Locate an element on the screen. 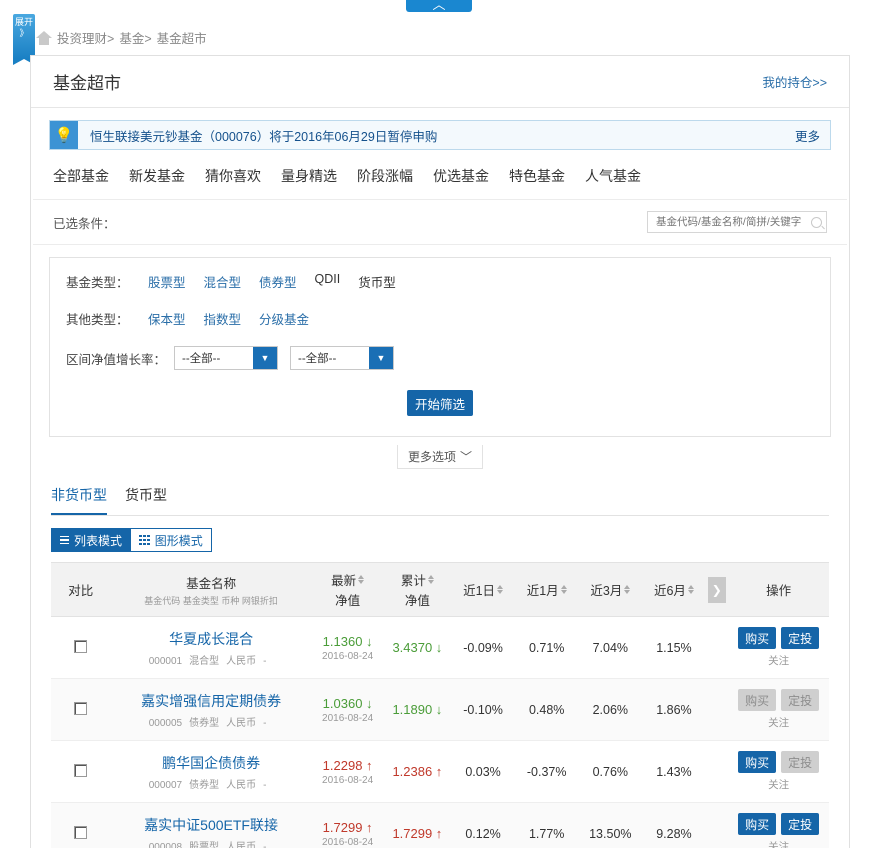 The image size is (880, 848). row-month1-cell: 0.71% is located at coordinates (546, 647).